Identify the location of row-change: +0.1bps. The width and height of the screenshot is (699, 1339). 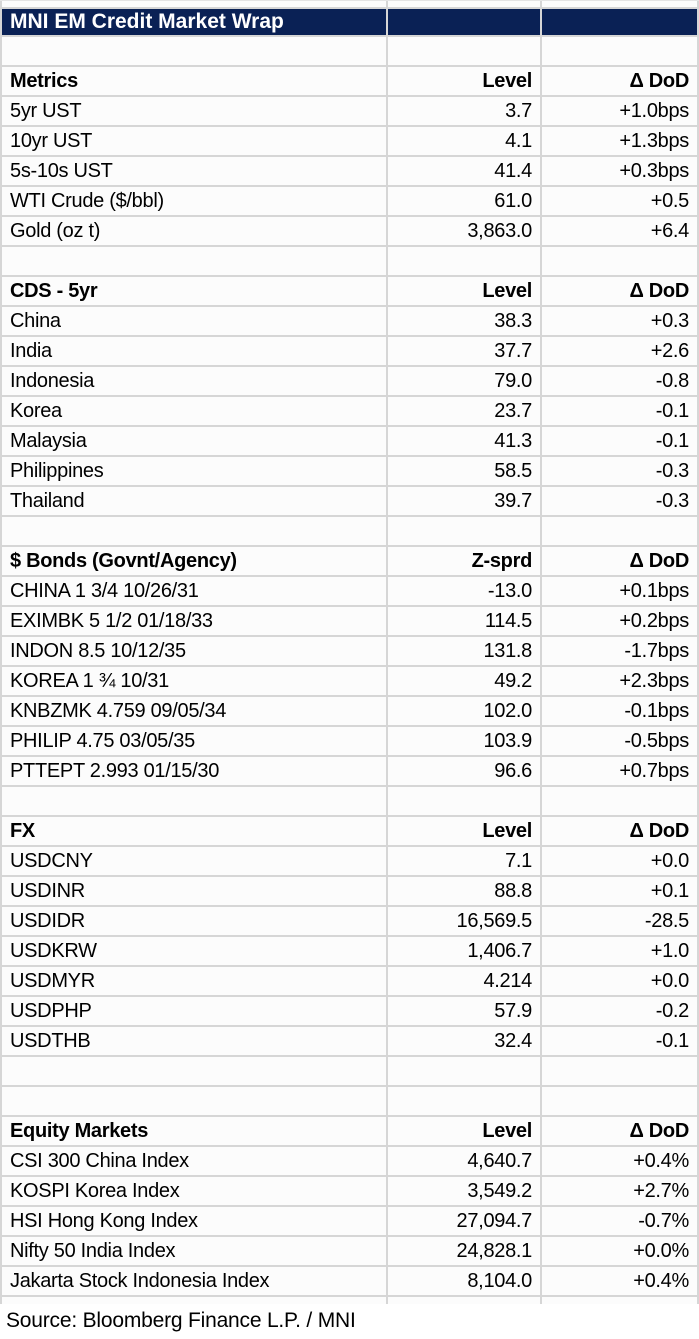
(620, 591).